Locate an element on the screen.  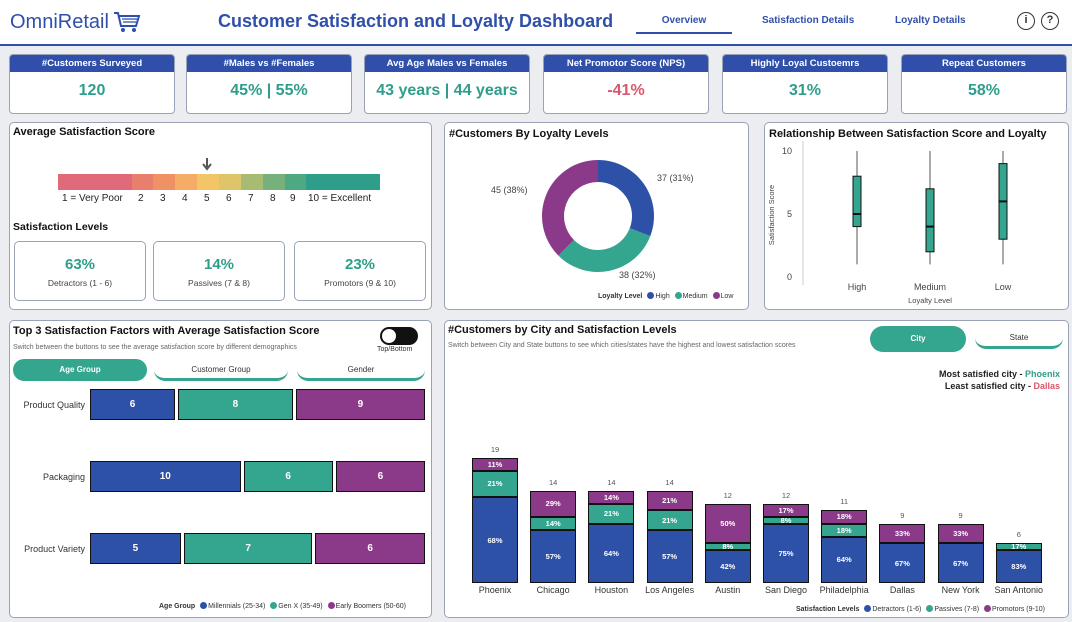
city-label: New York is located at coordinates (960, 590).